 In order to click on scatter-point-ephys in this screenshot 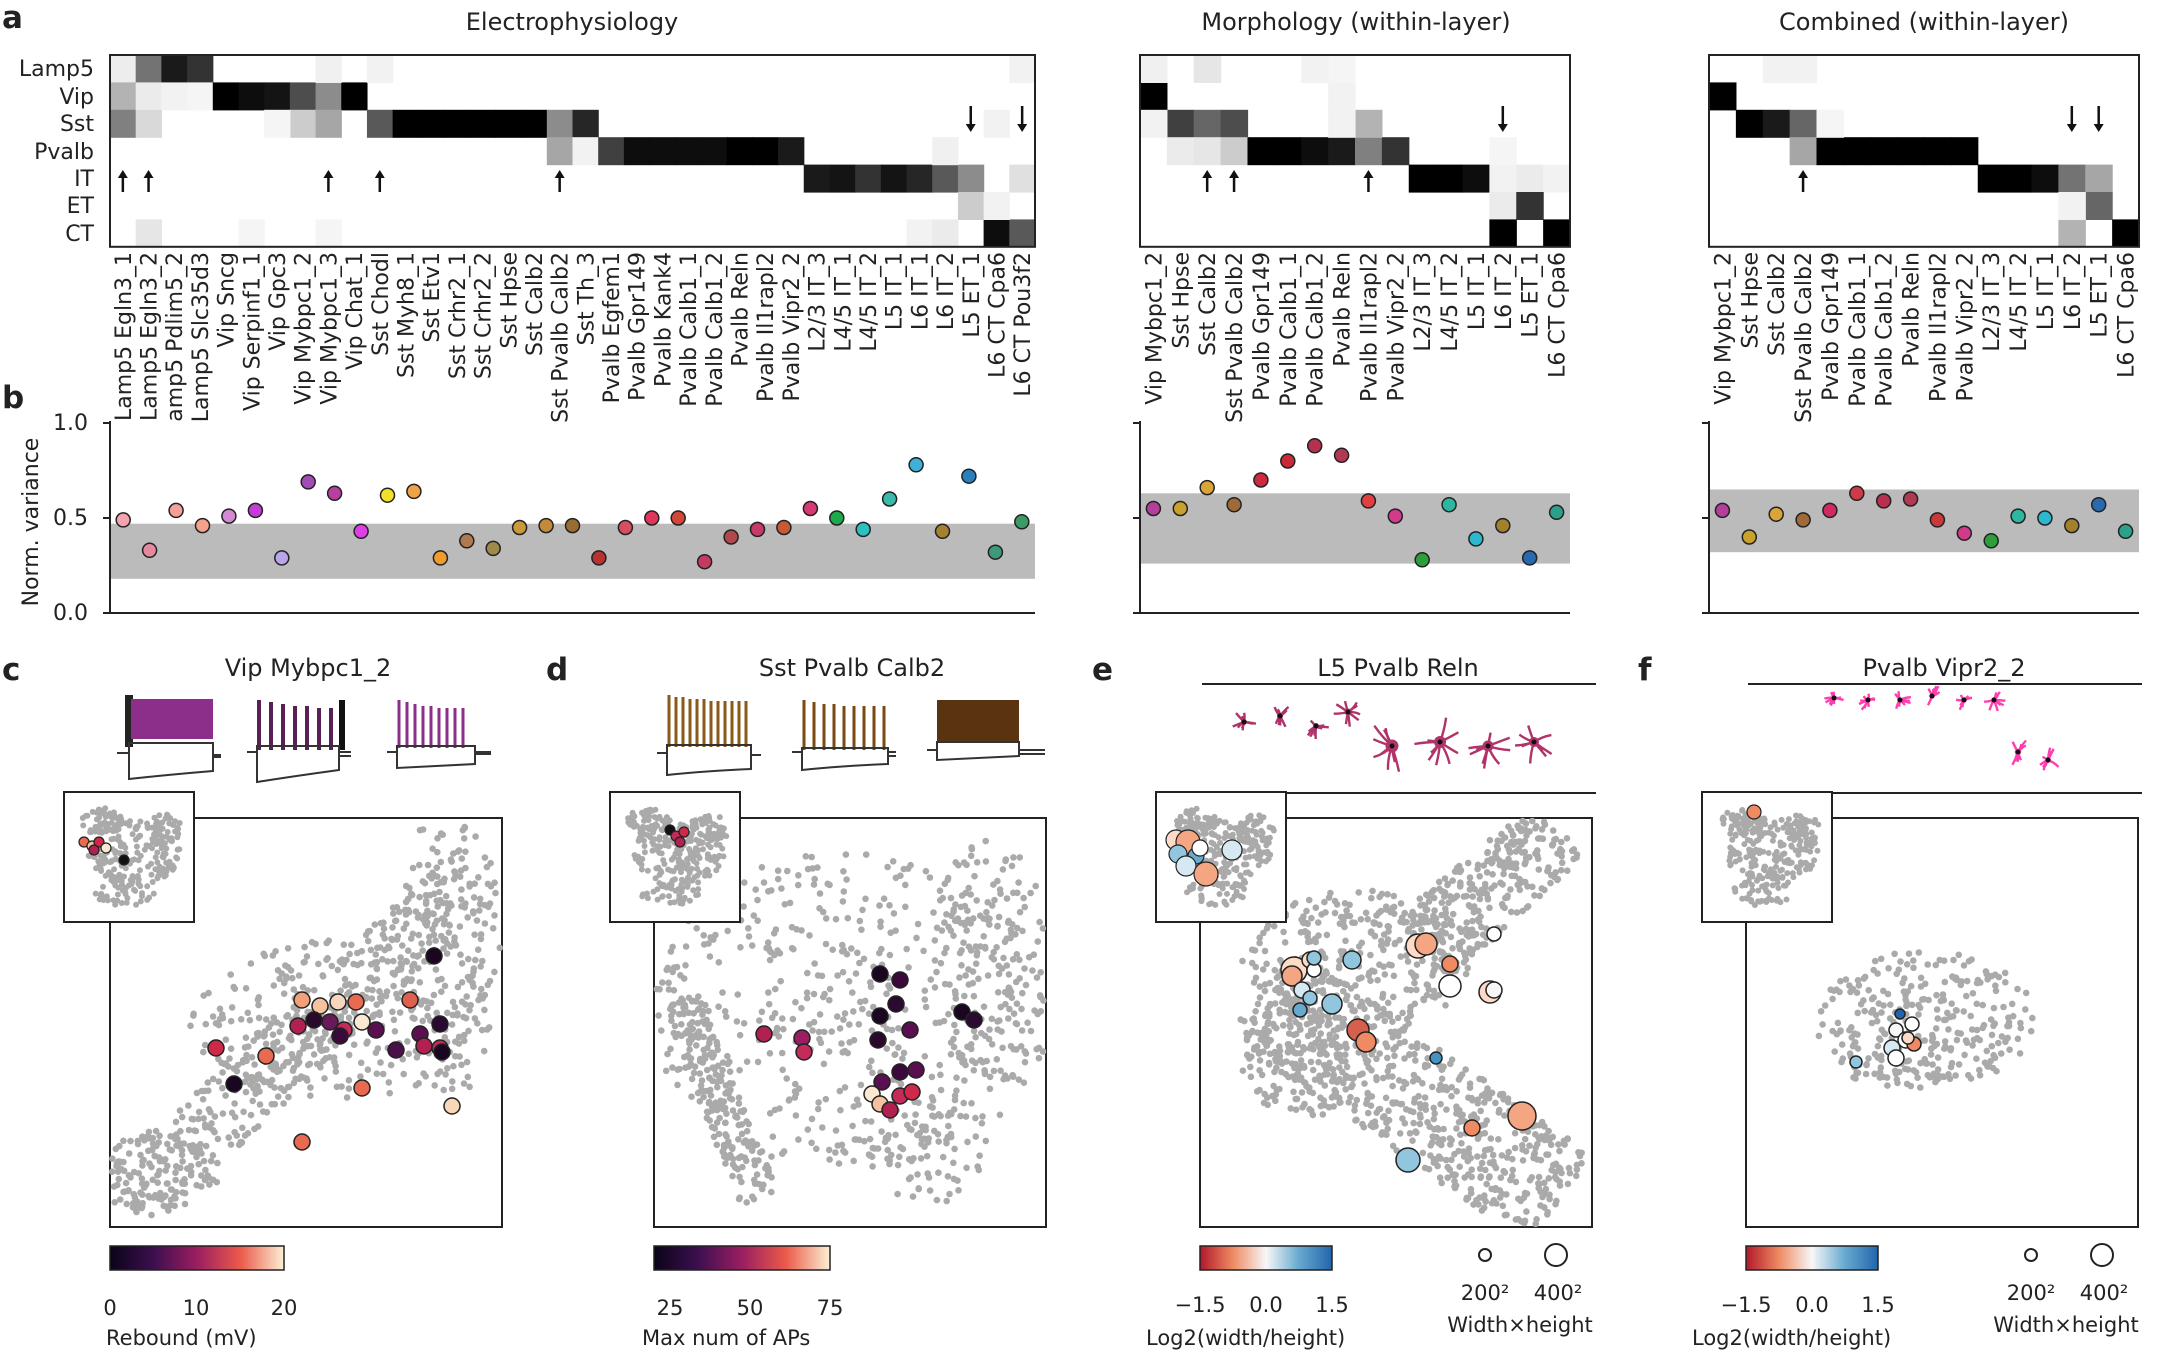, I will do `click(255, 510)`.